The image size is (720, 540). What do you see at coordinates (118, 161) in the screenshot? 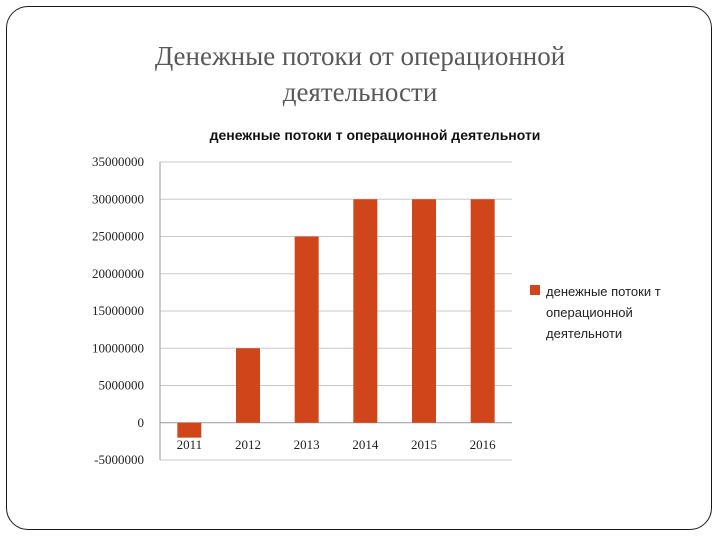
I see `y-tick-label: 35000000` at bounding box center [118, 161].